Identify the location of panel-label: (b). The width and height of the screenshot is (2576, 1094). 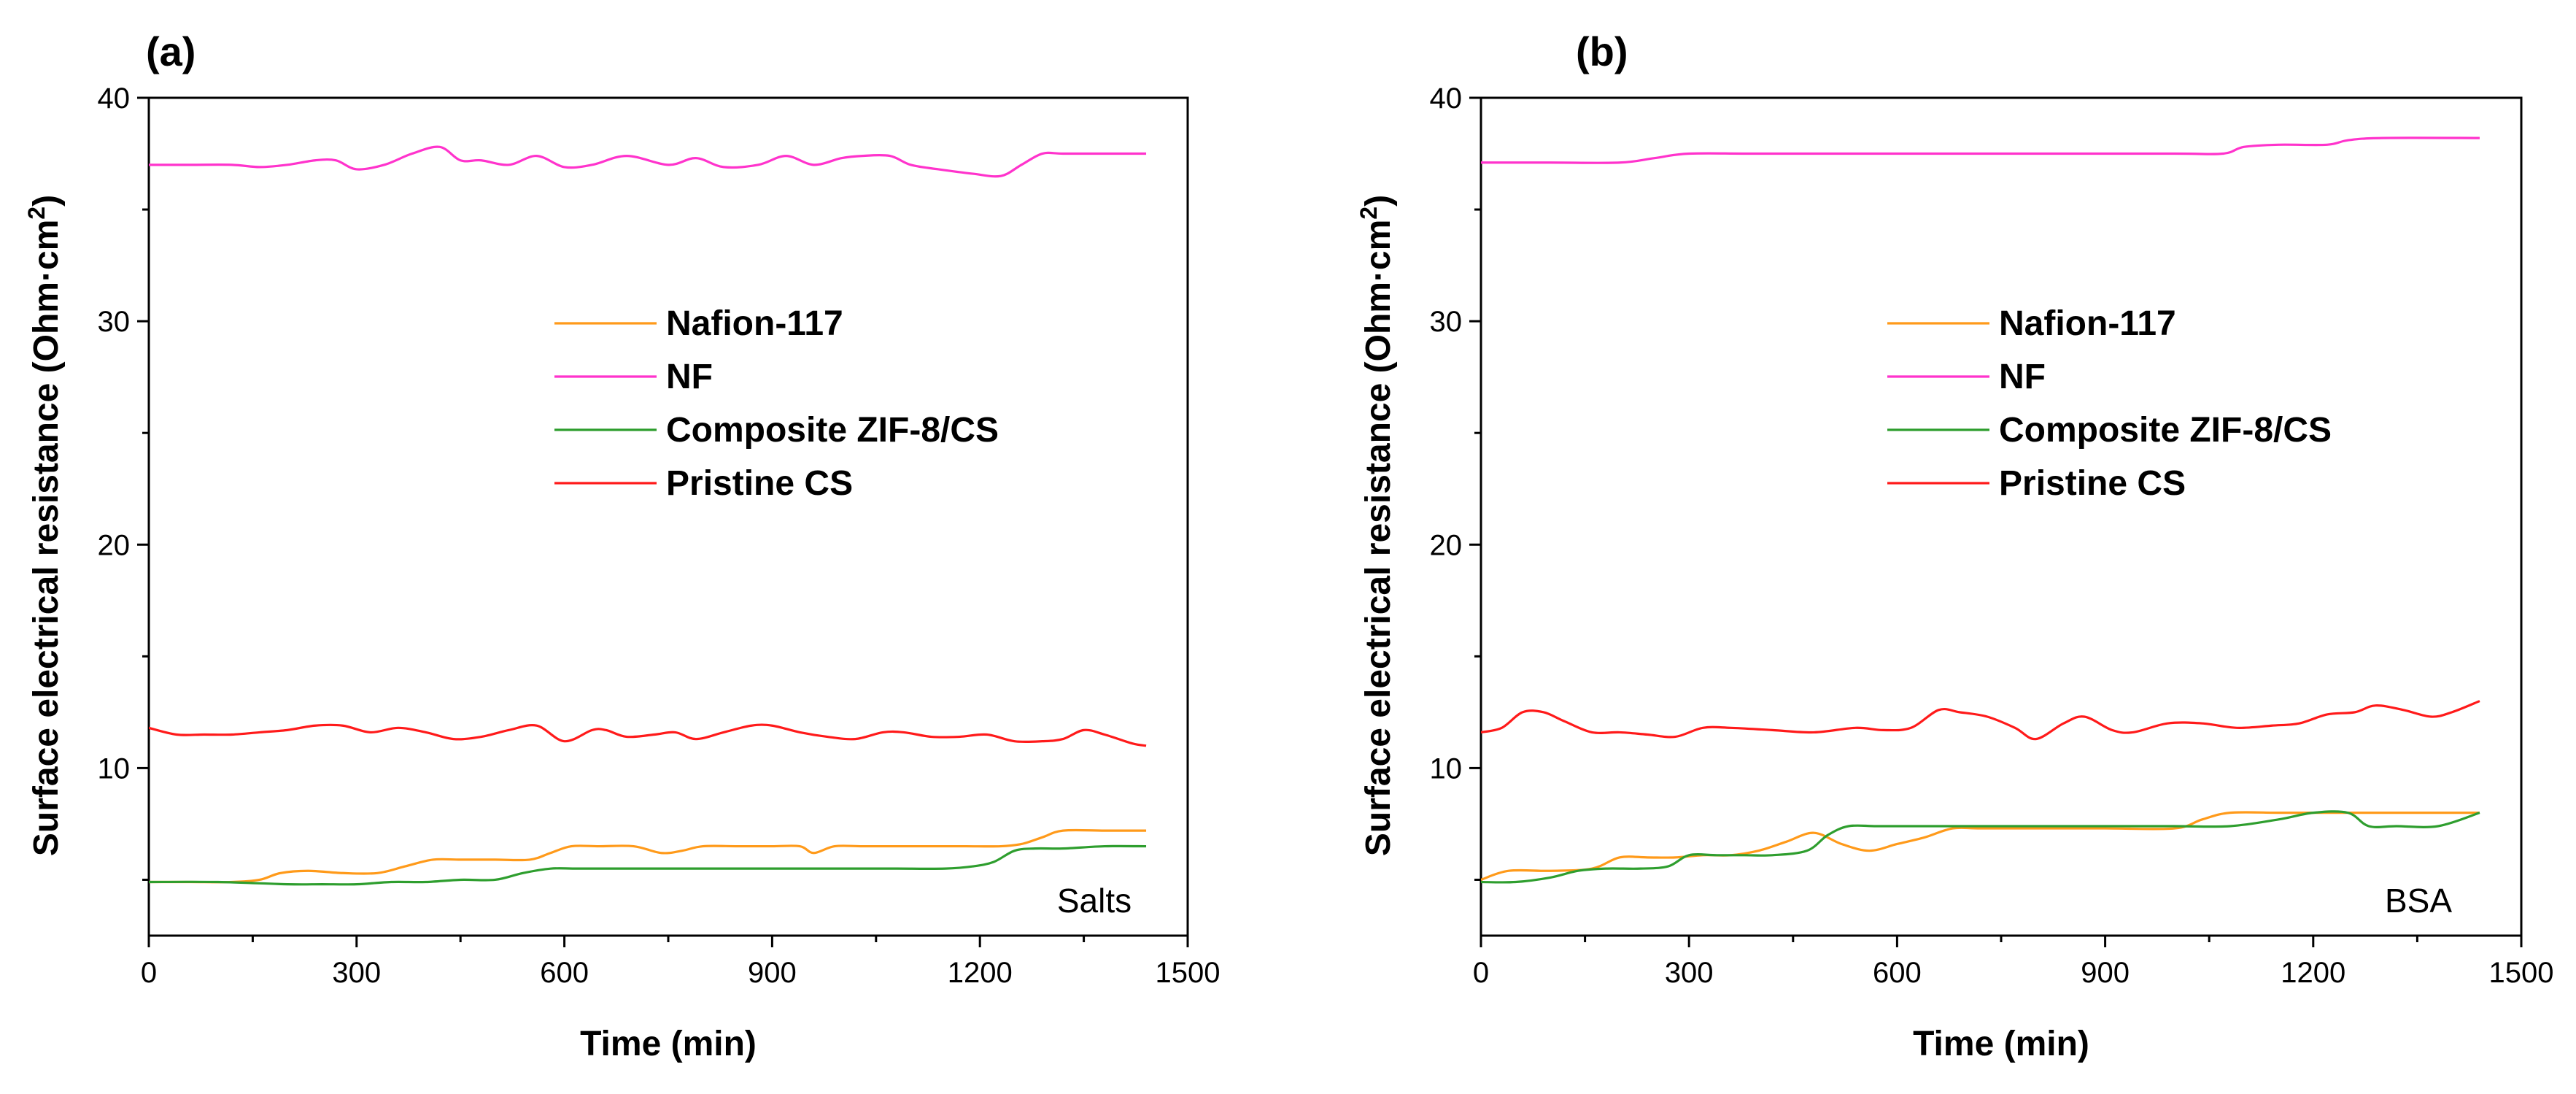
(1602, 51).